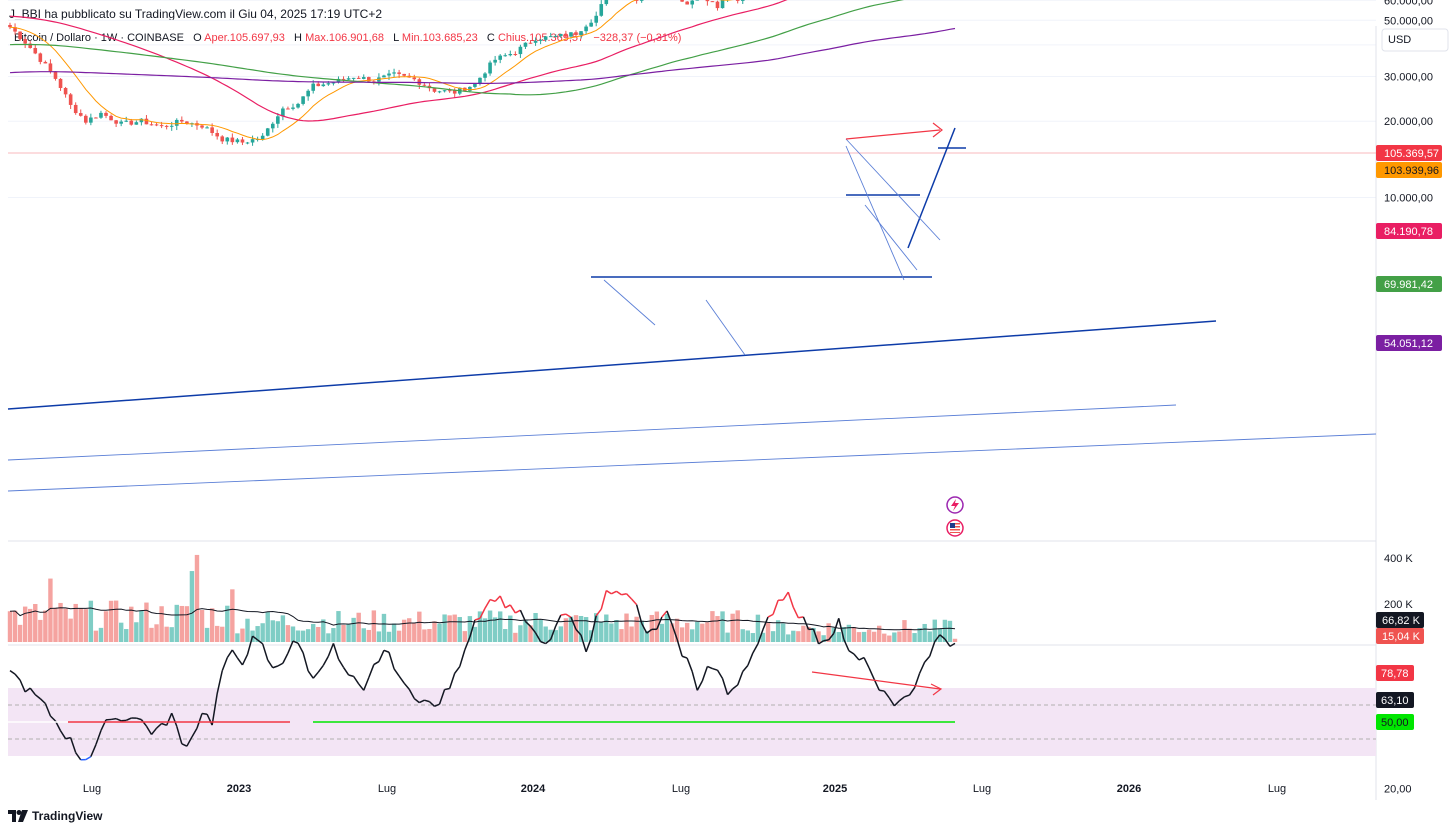  Describe the element at coordinates (482, 598) in the screenshot. I see `volume-bars` at that location.